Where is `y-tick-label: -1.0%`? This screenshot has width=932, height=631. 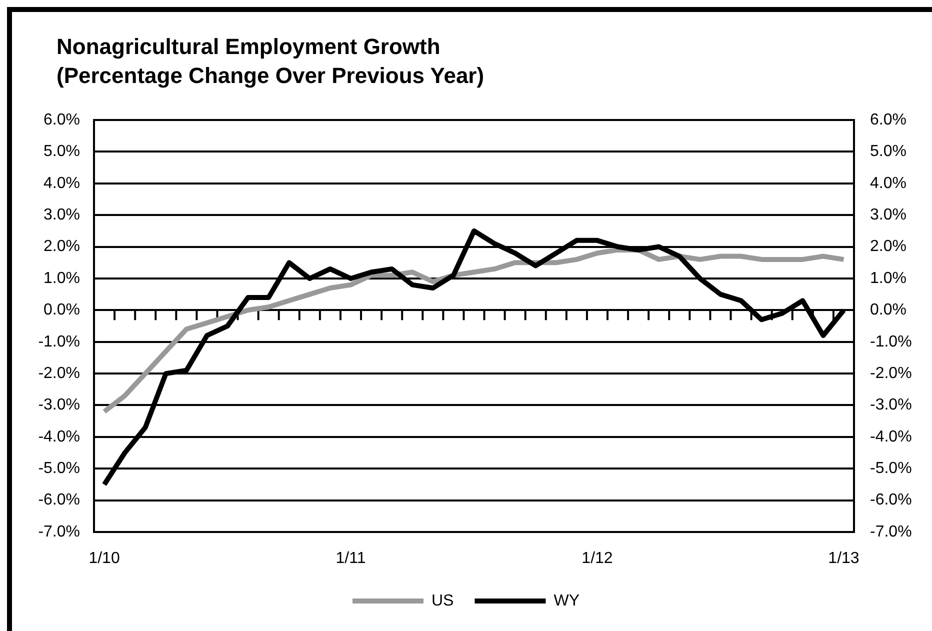
y-tick-label: -1.0% is located at coordinates (59, 341).